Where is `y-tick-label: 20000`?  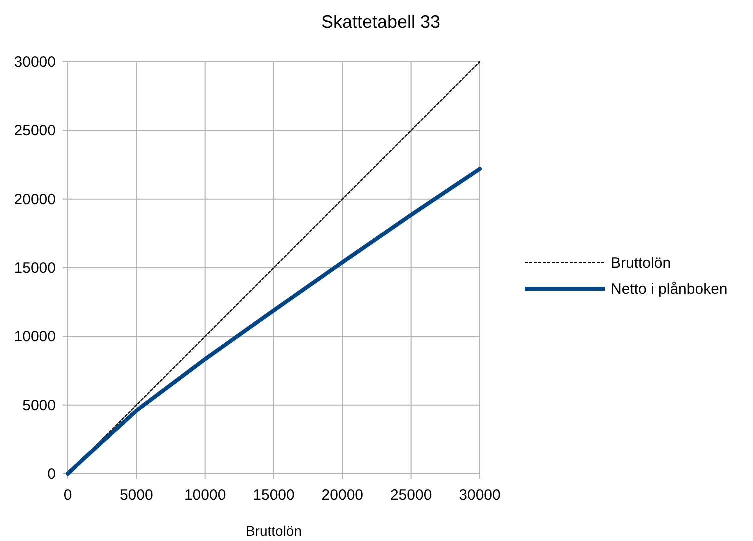
y-tick-label: 20000 is located at coordinates (35, 199).